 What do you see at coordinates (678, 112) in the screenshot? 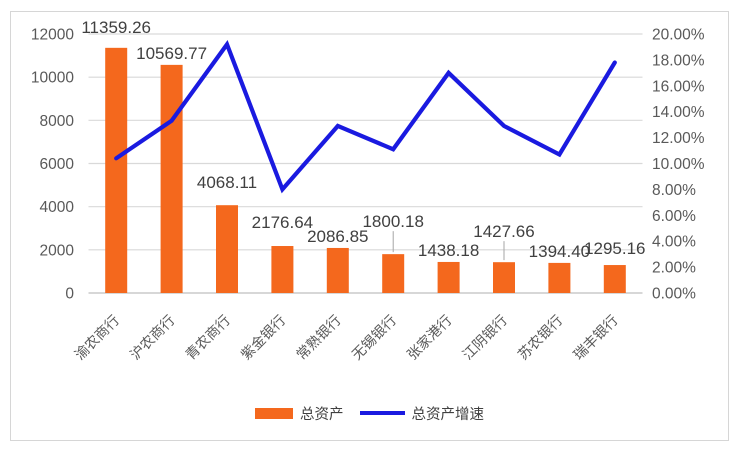
I see `right-axis-tick: 14.00%` at bounding box center [678, 112].